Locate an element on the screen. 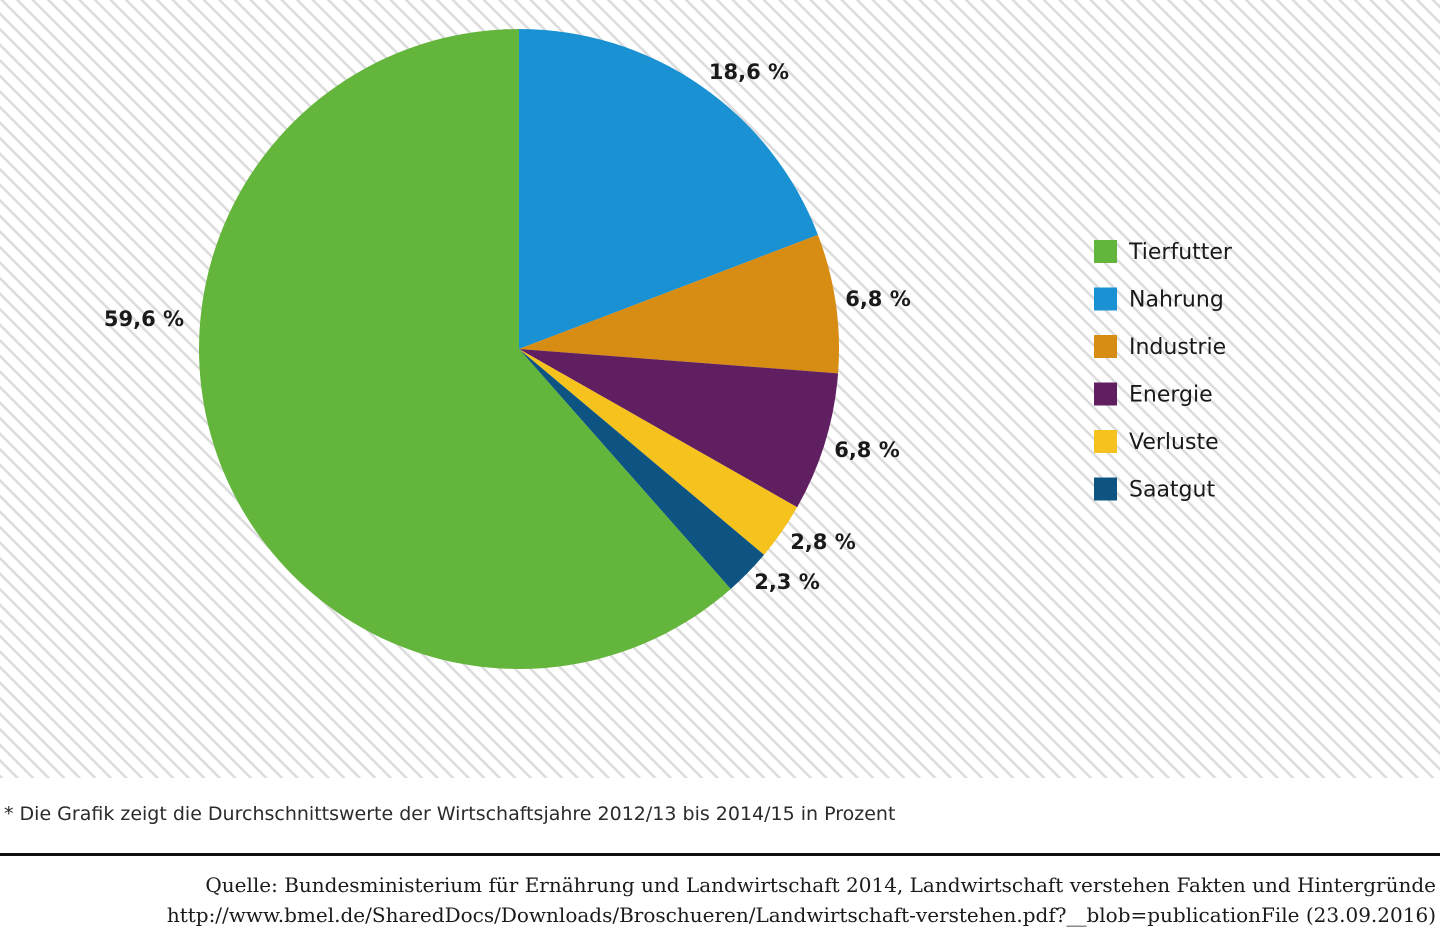 The width and height of the screenshot is (1440, 931). legend-swatch-tierfutter is located at coordinates (1105, 251).